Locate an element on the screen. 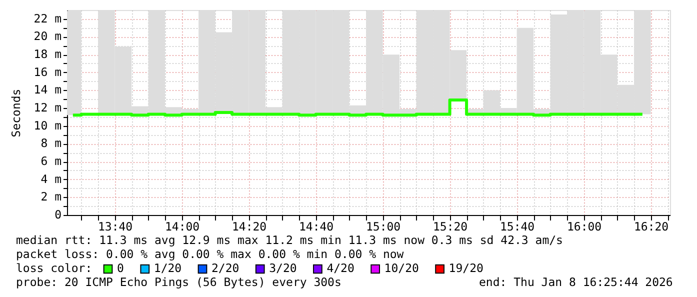 This screenshot has width=697, height=297. x-tick-label: 14:20 is located at coordinates (249, 227).